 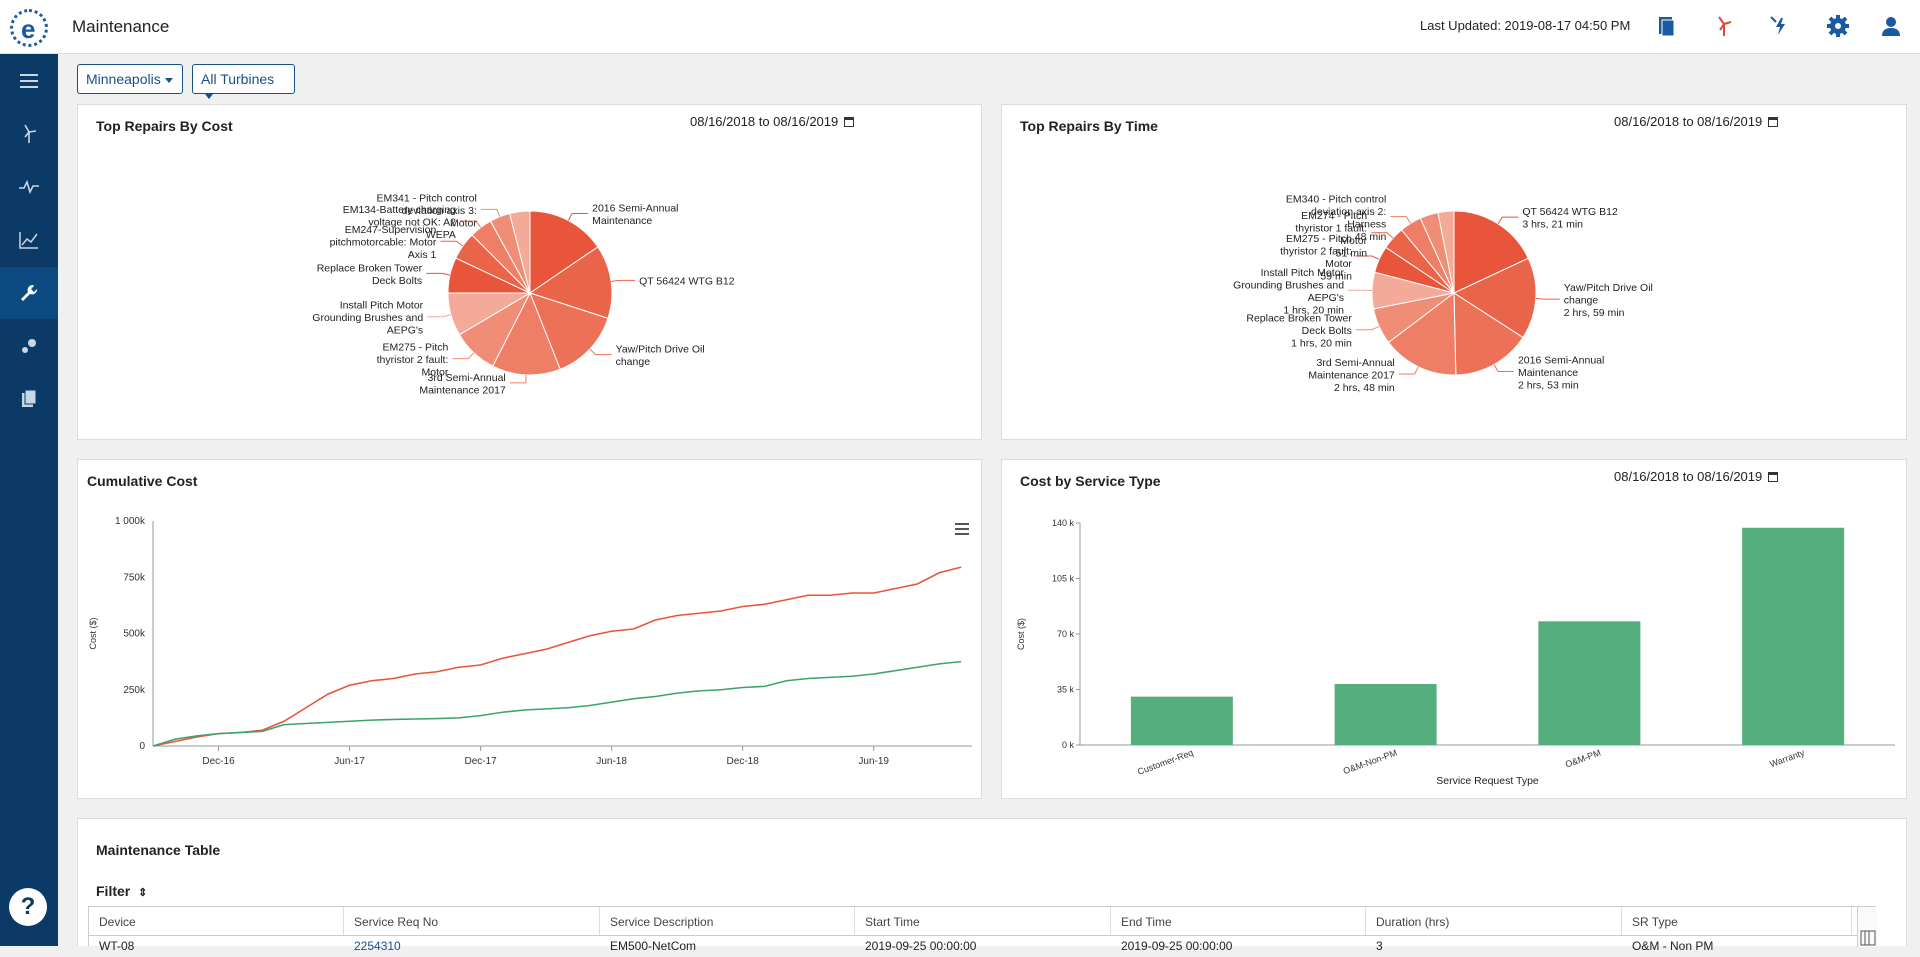 What do you see at coordinates (1688, 476) in the screenshot?
I see `date-to-separator: to` at bounding box center [1688, 476].